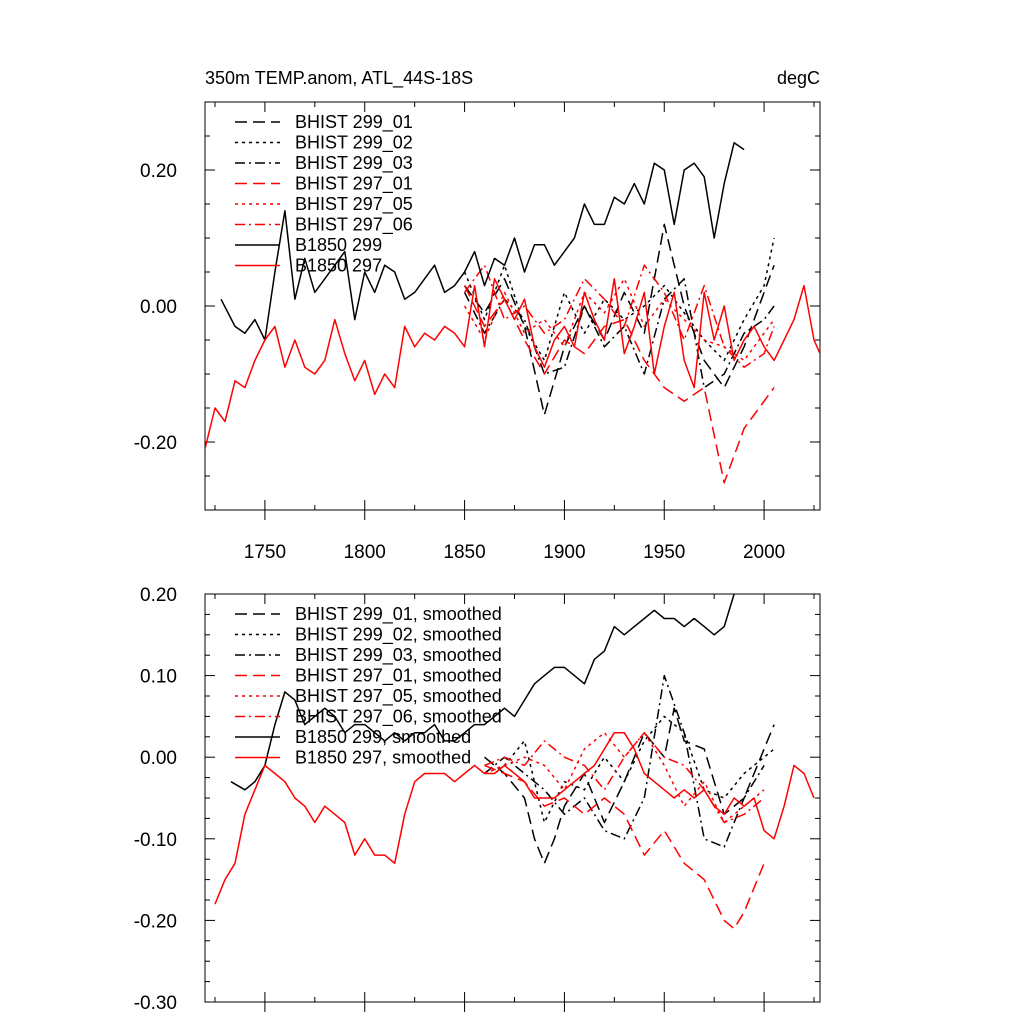 This screenshot has width=1024, height=1024. What do you see at coordinates (383, 758) in the screenshot?
I see `legend-label: B1850 297, smoothed` at bounding box center [383, 758].